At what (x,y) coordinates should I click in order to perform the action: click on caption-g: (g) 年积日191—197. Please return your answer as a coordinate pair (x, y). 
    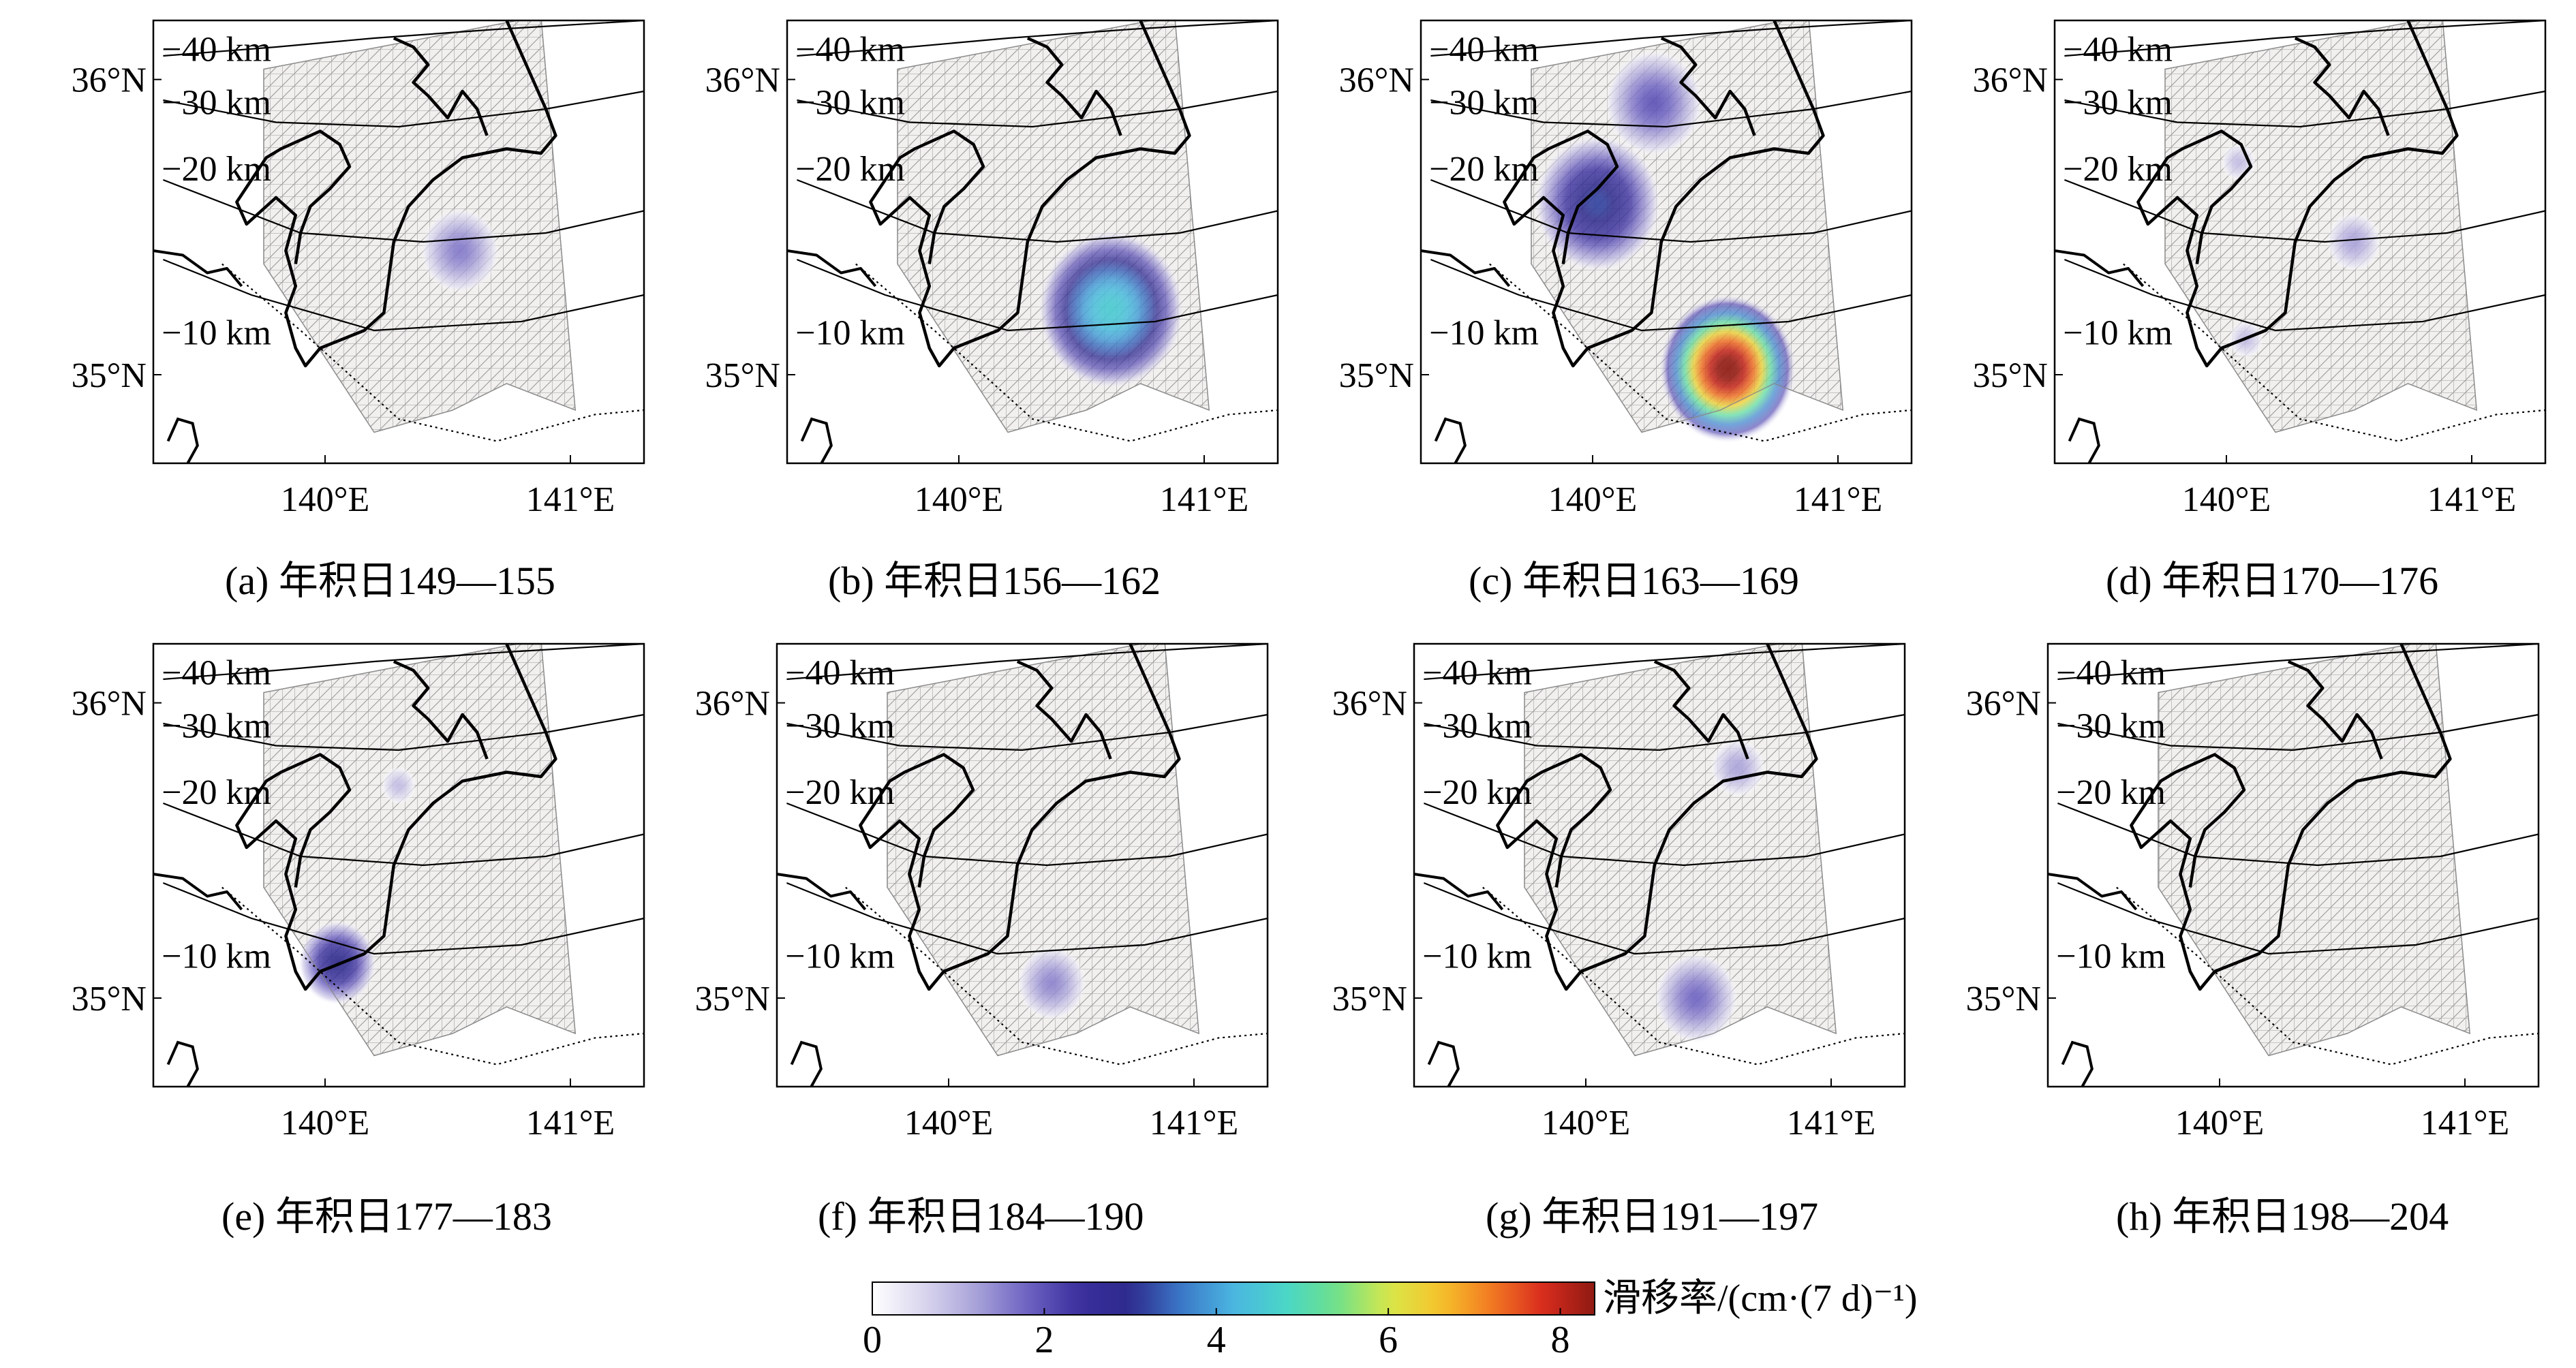
    Looking at the image, I should click on (1652, 1216).